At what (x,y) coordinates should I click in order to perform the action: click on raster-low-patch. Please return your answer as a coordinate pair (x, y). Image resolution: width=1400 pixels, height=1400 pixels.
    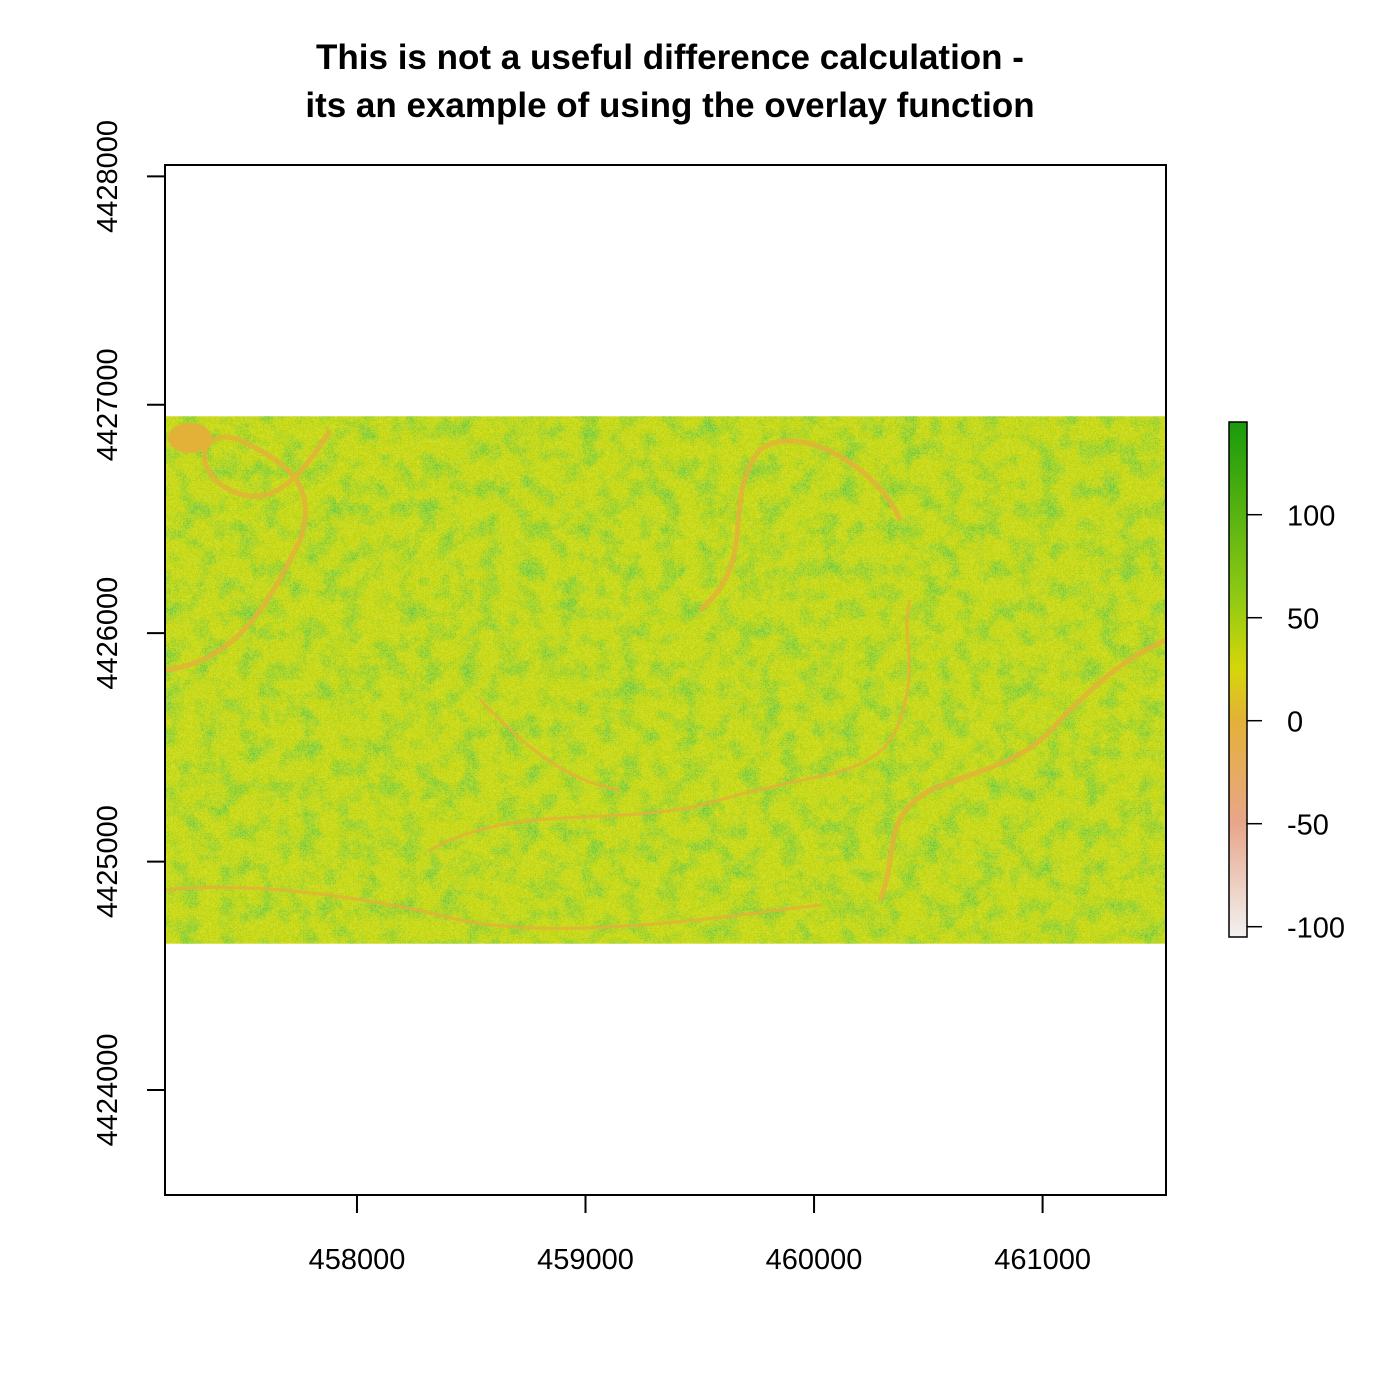
    Looking at the image, I should click on (190, 438).